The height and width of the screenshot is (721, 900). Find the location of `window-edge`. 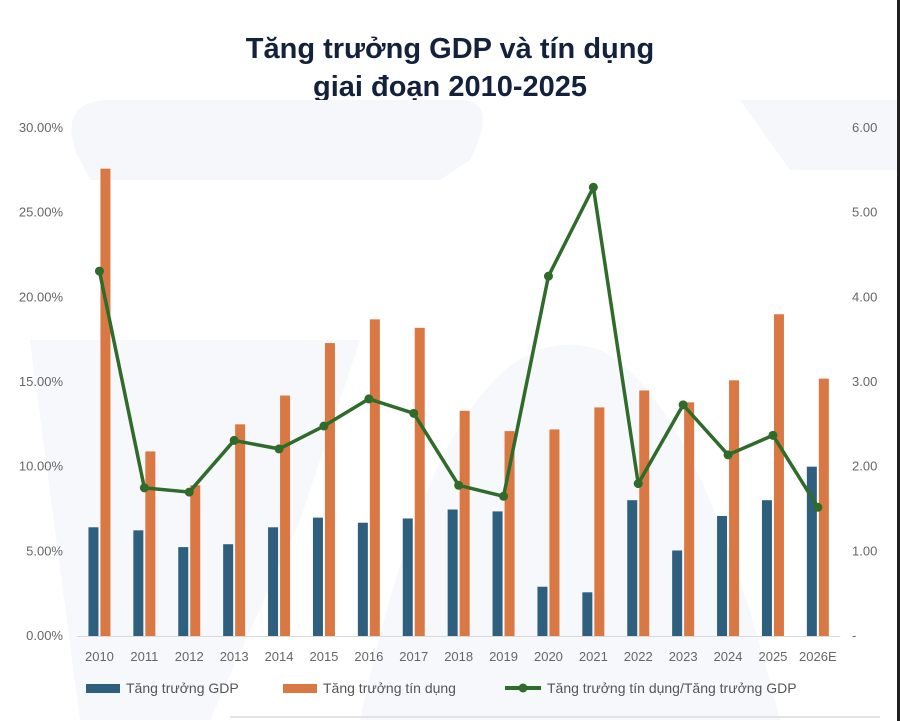

window-edge is located at coordinates (898, 360).